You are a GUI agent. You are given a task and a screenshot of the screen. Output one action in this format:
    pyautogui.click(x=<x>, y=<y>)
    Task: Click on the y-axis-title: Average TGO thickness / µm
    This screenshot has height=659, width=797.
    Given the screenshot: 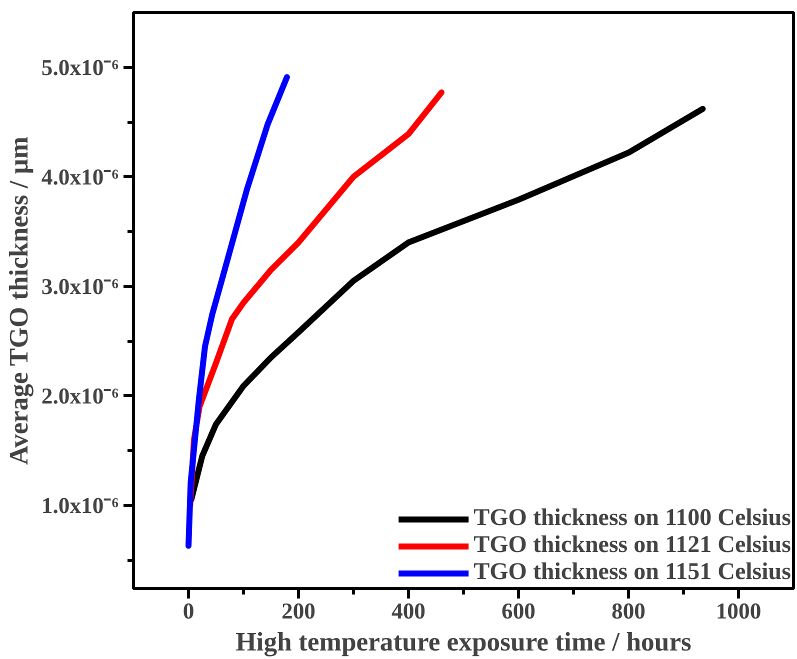 What is the action you would take?
    pyautogui.click(x=18, y=300)
    